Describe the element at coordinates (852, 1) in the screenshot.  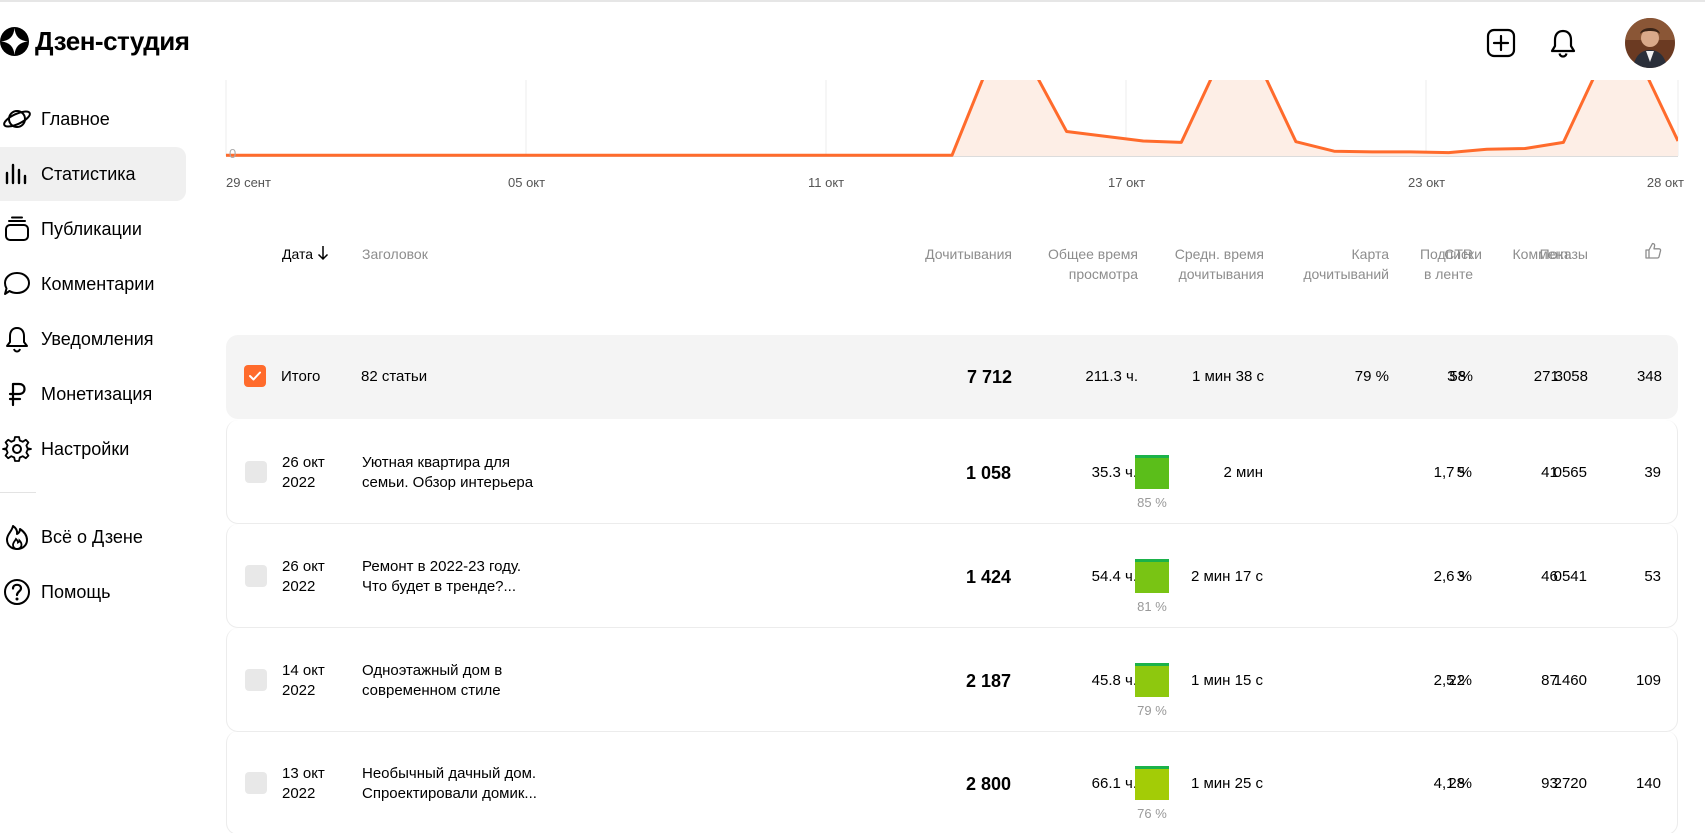
I see `top-border` at that location.